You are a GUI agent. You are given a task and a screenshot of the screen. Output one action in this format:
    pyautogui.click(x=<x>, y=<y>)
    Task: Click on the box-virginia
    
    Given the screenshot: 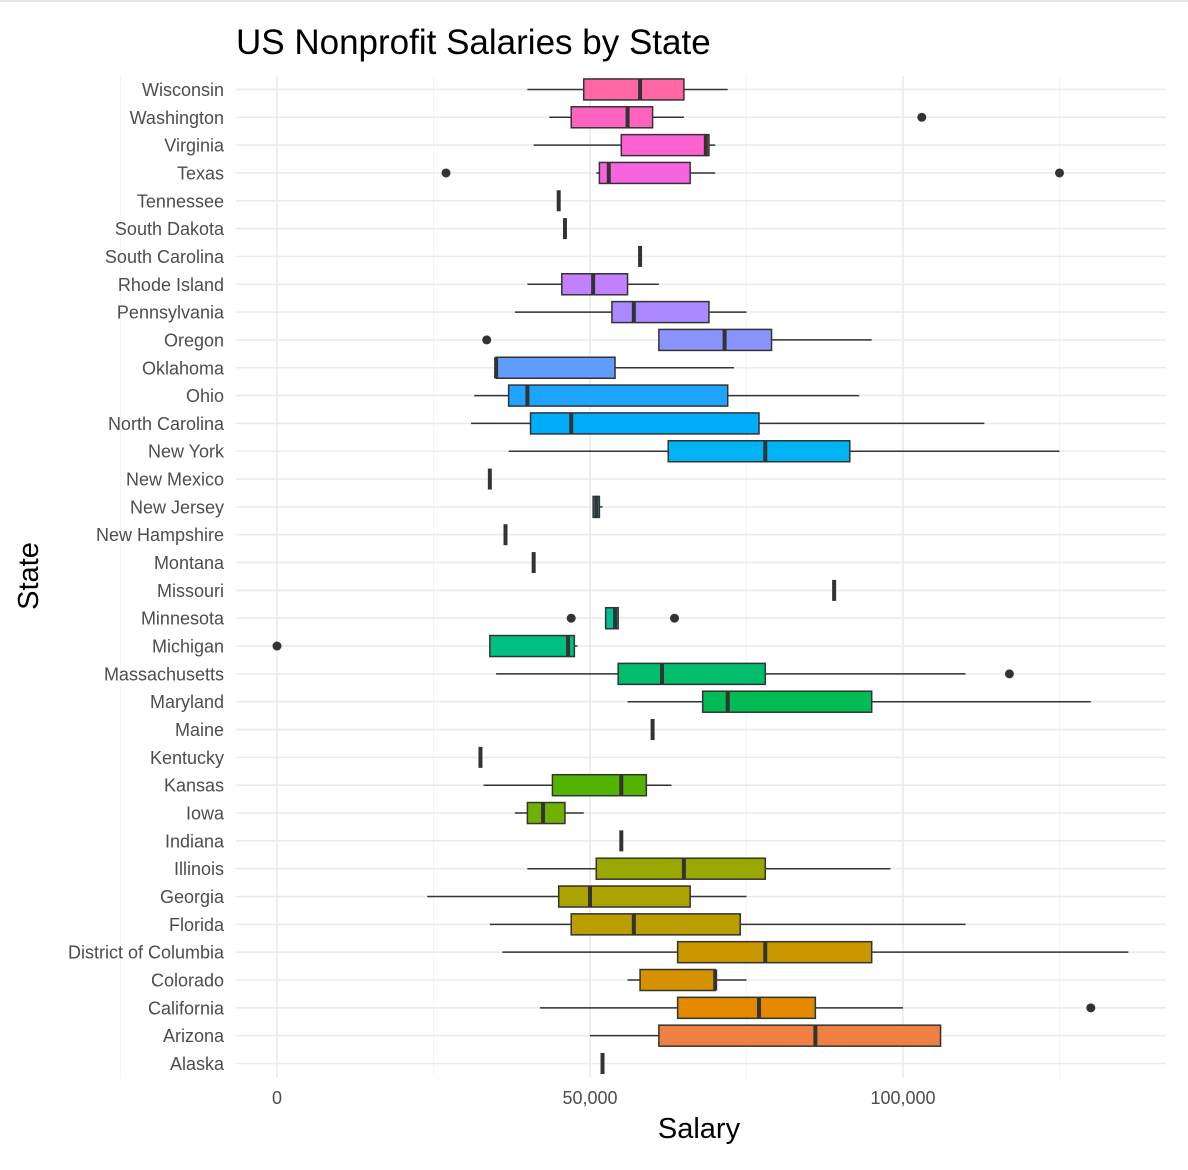 What is the action you would take?
    pyautogui.click(x=624, y=145)
    